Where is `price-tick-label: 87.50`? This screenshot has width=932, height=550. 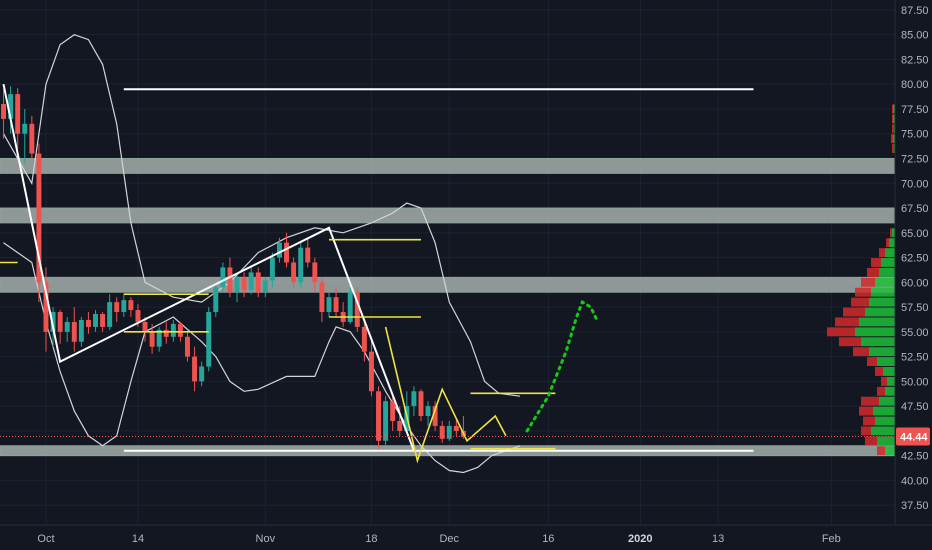 price-tick-label: 87.50 is located at coordinates (915, 11).